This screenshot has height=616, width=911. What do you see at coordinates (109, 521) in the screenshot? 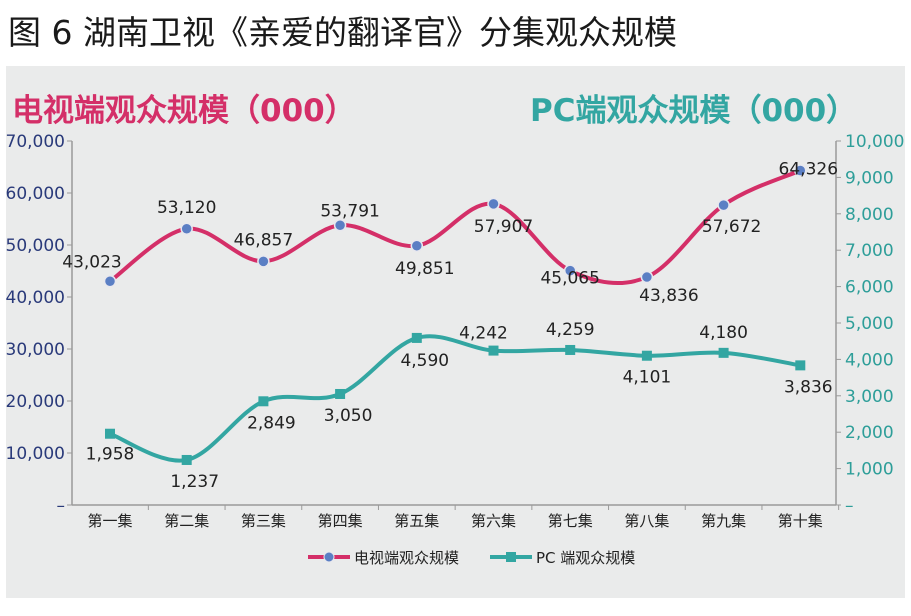
I see `x-tick-label: 第一集` at bounding box center [109, 521].